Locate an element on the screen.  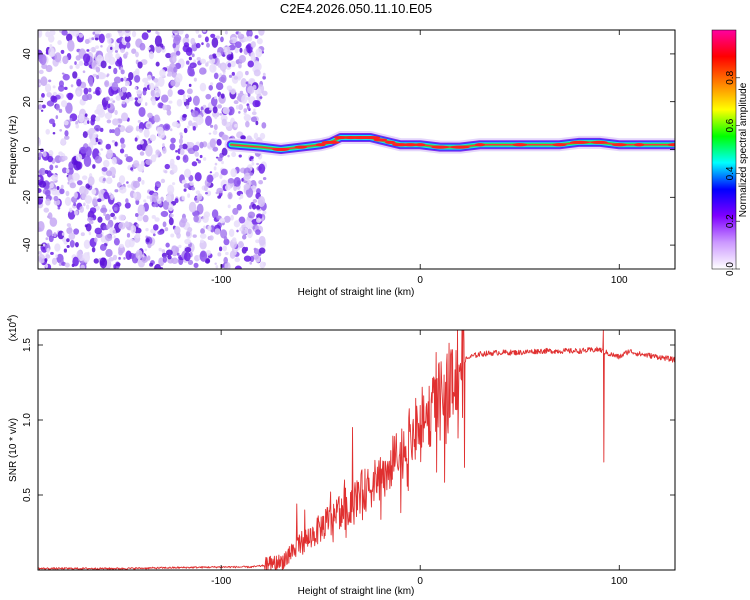
colorbar-tick-label: 0.2 is located at coordinates (730, 221).